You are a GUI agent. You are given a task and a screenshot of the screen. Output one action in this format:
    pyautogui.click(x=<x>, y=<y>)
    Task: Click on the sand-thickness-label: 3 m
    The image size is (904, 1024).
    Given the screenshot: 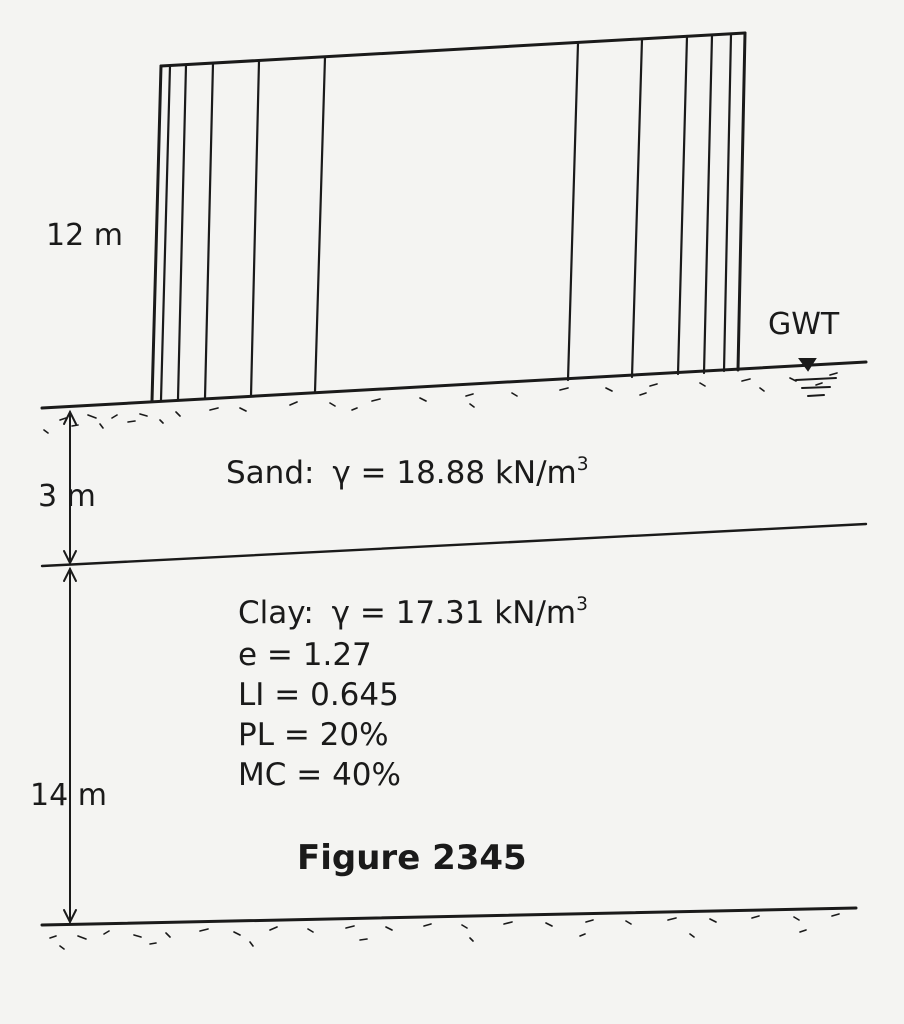 What is the action you would take?
    pyautogui.click(x=67, y=496)
    